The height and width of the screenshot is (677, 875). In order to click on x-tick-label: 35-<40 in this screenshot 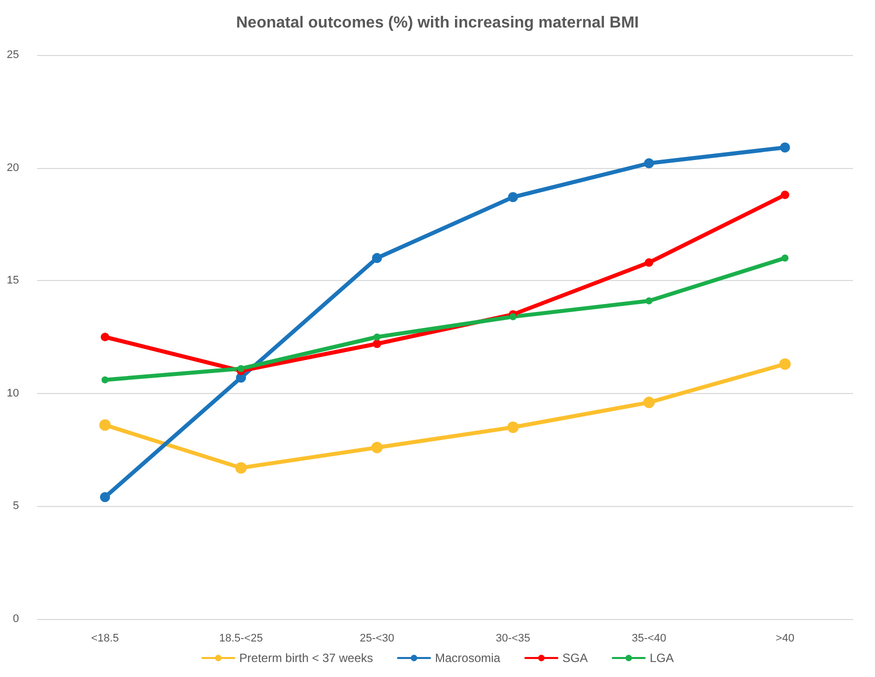, I will do `click(649, 638)`.